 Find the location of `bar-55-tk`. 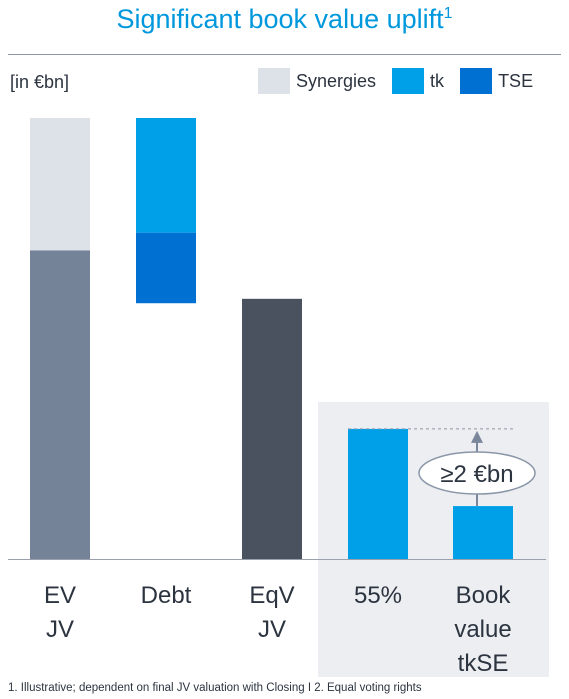

bar-55-tk is located at coordinates (378, 493).